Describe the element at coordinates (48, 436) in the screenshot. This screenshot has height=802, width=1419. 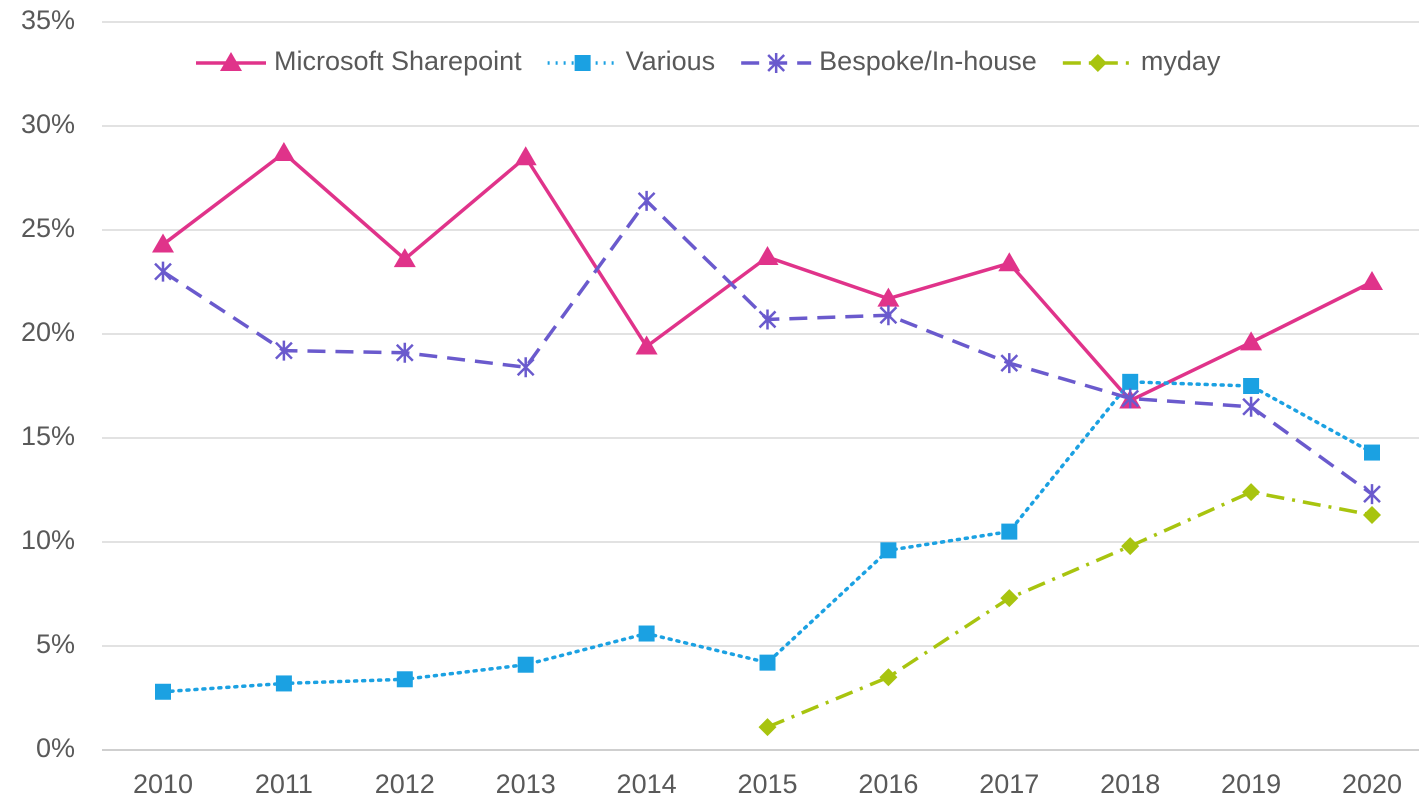
I see `y-tick-label: 15%` at that location.